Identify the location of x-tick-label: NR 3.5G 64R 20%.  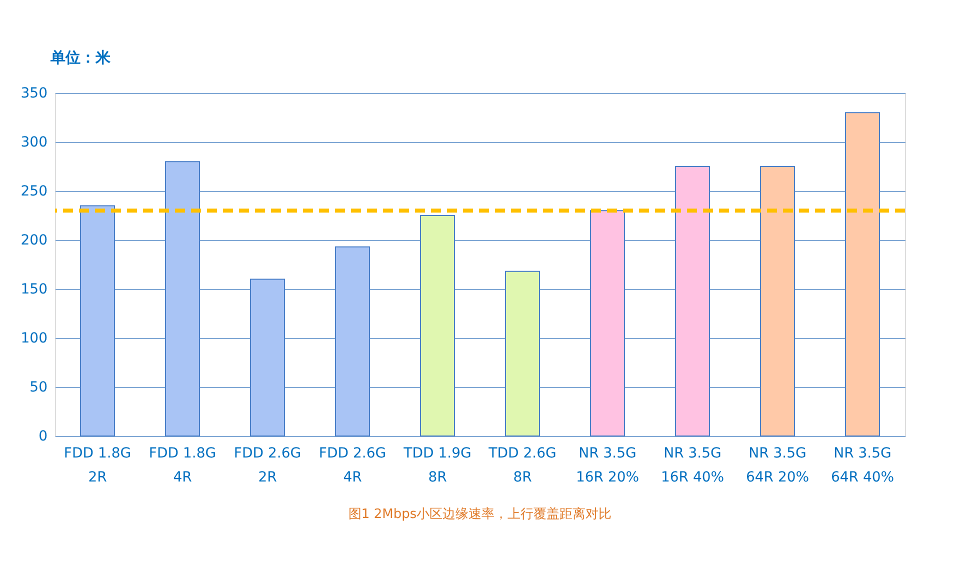
(778, 466).